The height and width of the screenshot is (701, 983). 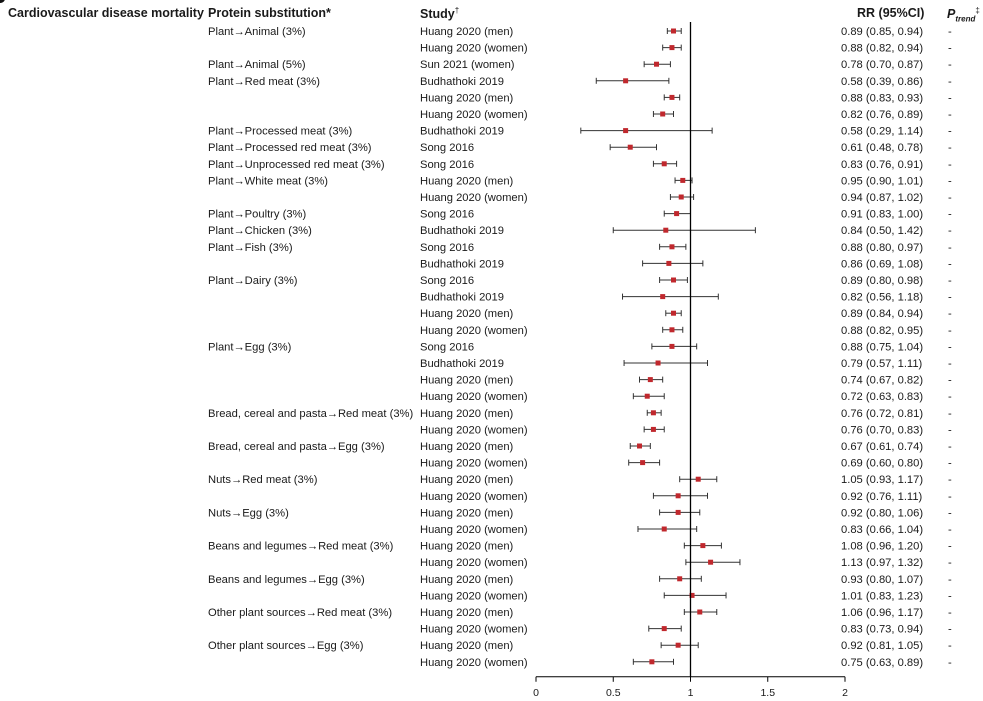 I want to click on substitution-label: Other plant sources→Egg (3%), so click(x=286, y=646).